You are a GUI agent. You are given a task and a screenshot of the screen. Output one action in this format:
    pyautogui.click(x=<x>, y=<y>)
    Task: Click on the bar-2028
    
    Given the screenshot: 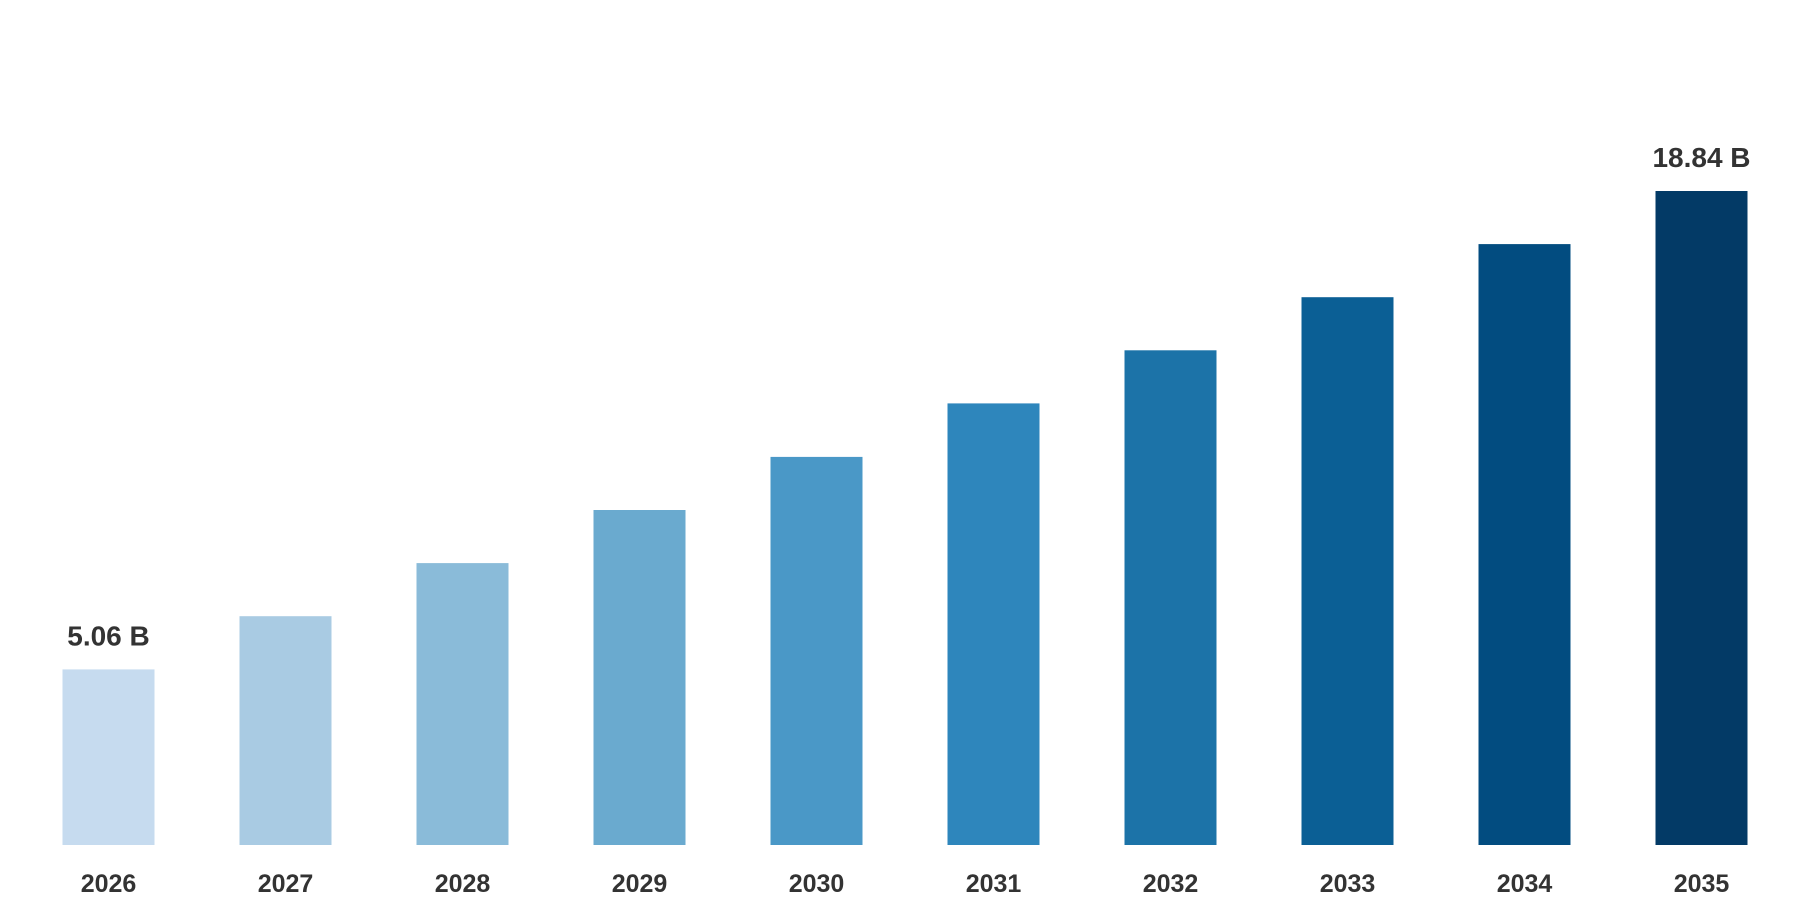 What is the action you would take?
    pyautogui.click(x=462, y=704)
    